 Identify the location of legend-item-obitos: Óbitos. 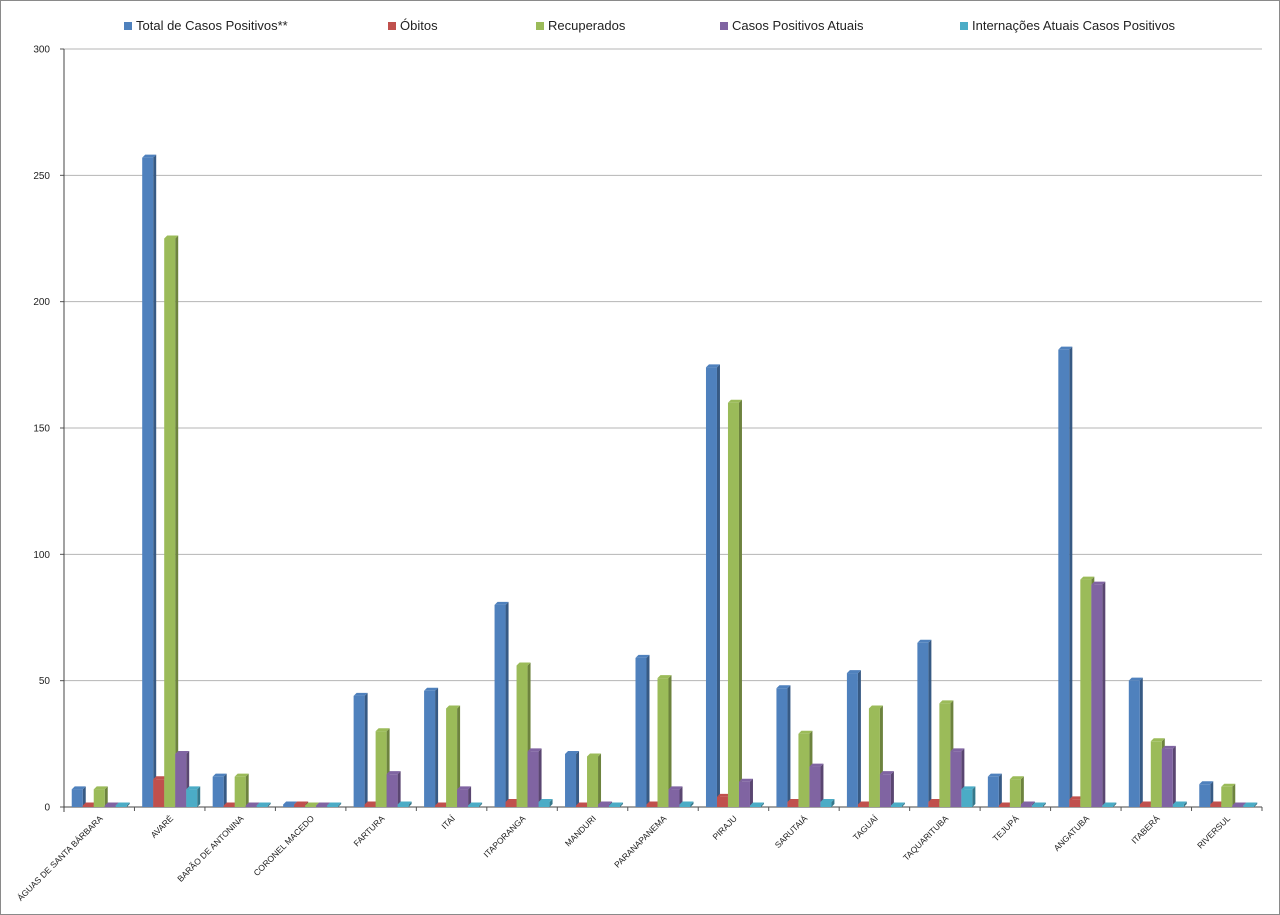
(413, 25).